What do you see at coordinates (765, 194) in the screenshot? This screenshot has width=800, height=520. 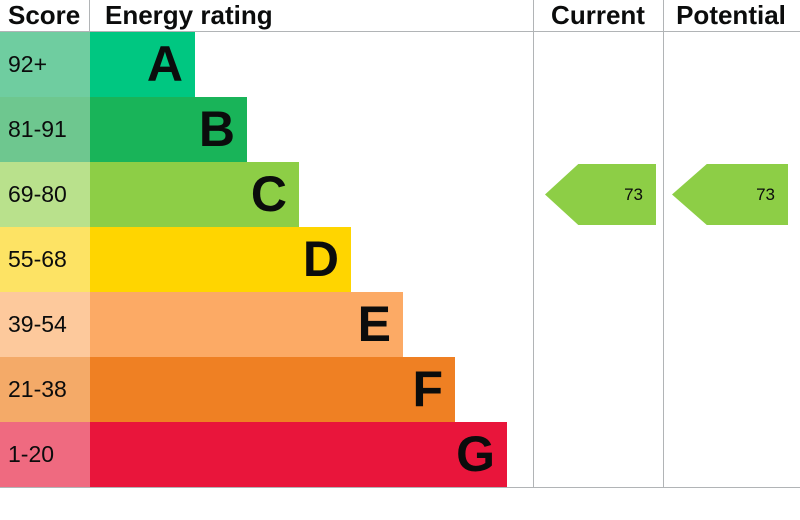 I see `potential-rating-value: 73` at bounding box center [765, 194].